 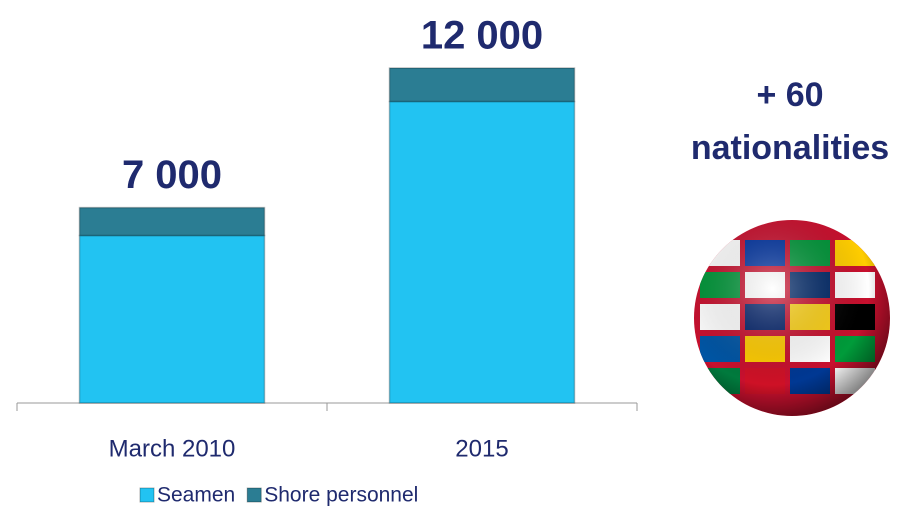 I want to click on annotation: nationalities, so click(x=790, y=148).